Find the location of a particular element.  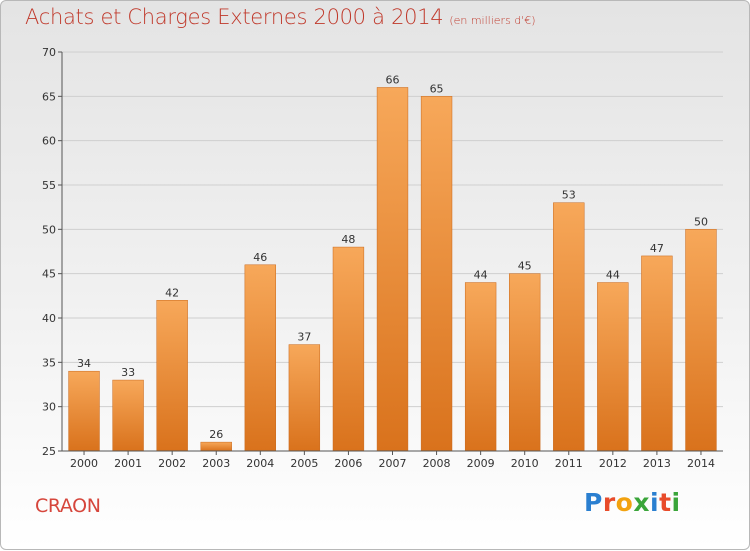

commune-name: CRAON is located at coordinates (68, 506).